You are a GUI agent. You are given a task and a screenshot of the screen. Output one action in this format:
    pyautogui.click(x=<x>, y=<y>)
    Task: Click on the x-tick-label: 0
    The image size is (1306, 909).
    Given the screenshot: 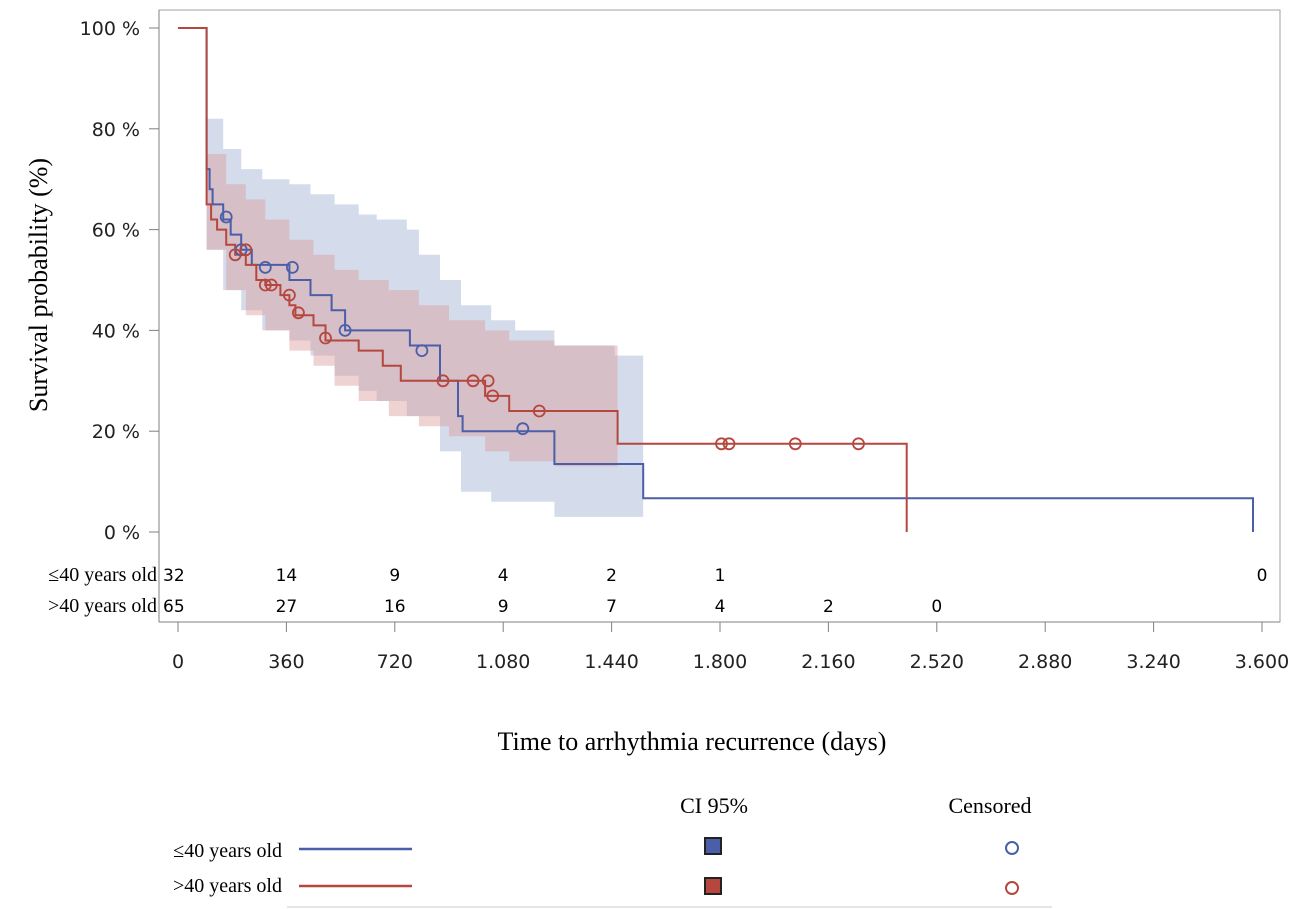 What is the action you would take?
    pyautogui.click(x=178, y=662)
    